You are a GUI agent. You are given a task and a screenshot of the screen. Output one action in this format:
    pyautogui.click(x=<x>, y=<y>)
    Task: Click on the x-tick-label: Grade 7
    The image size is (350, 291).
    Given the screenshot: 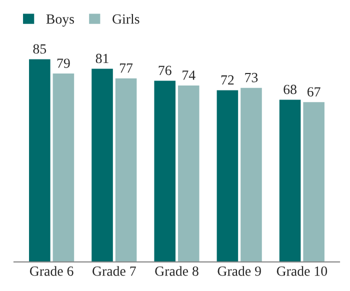 What is the action you would take?
    pyautogui.click(x=114, y=271)
    